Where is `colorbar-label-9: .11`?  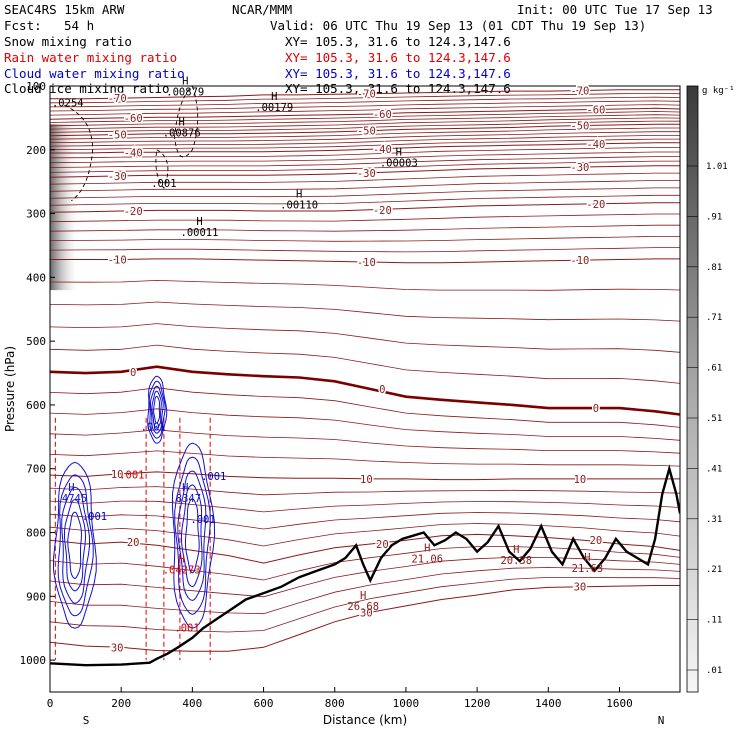
colorbar-label-9: .11 is located at coordinates (714, 621).